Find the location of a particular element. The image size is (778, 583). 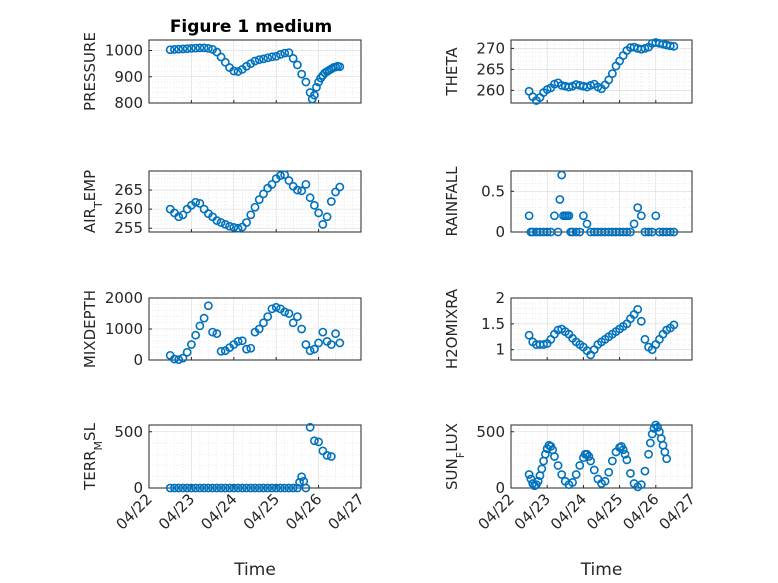

y-axis-label: SUNFLUX is located at coordinates (455, 456).